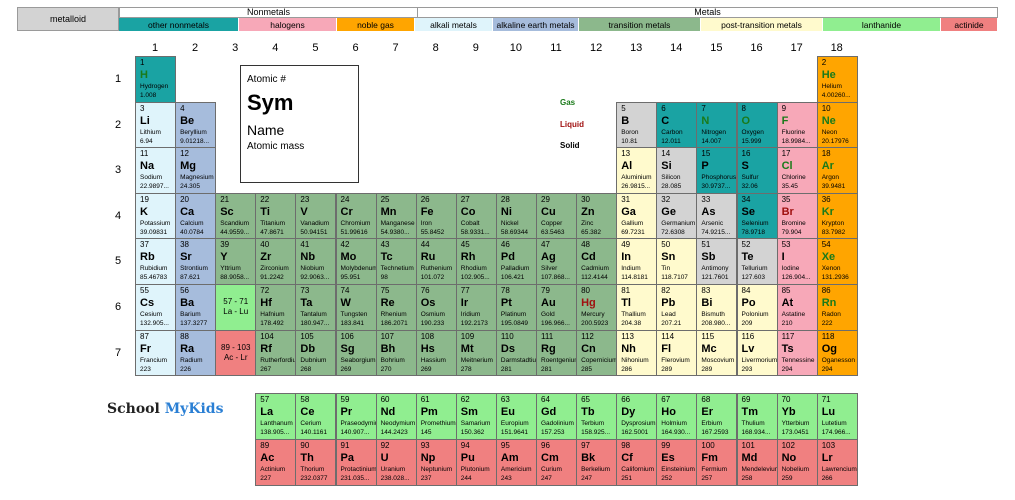 This screenshot has width=1015, height=500. I want to click on actinides-range: 89 - 103 Ac - Lr, so click(236, 353).